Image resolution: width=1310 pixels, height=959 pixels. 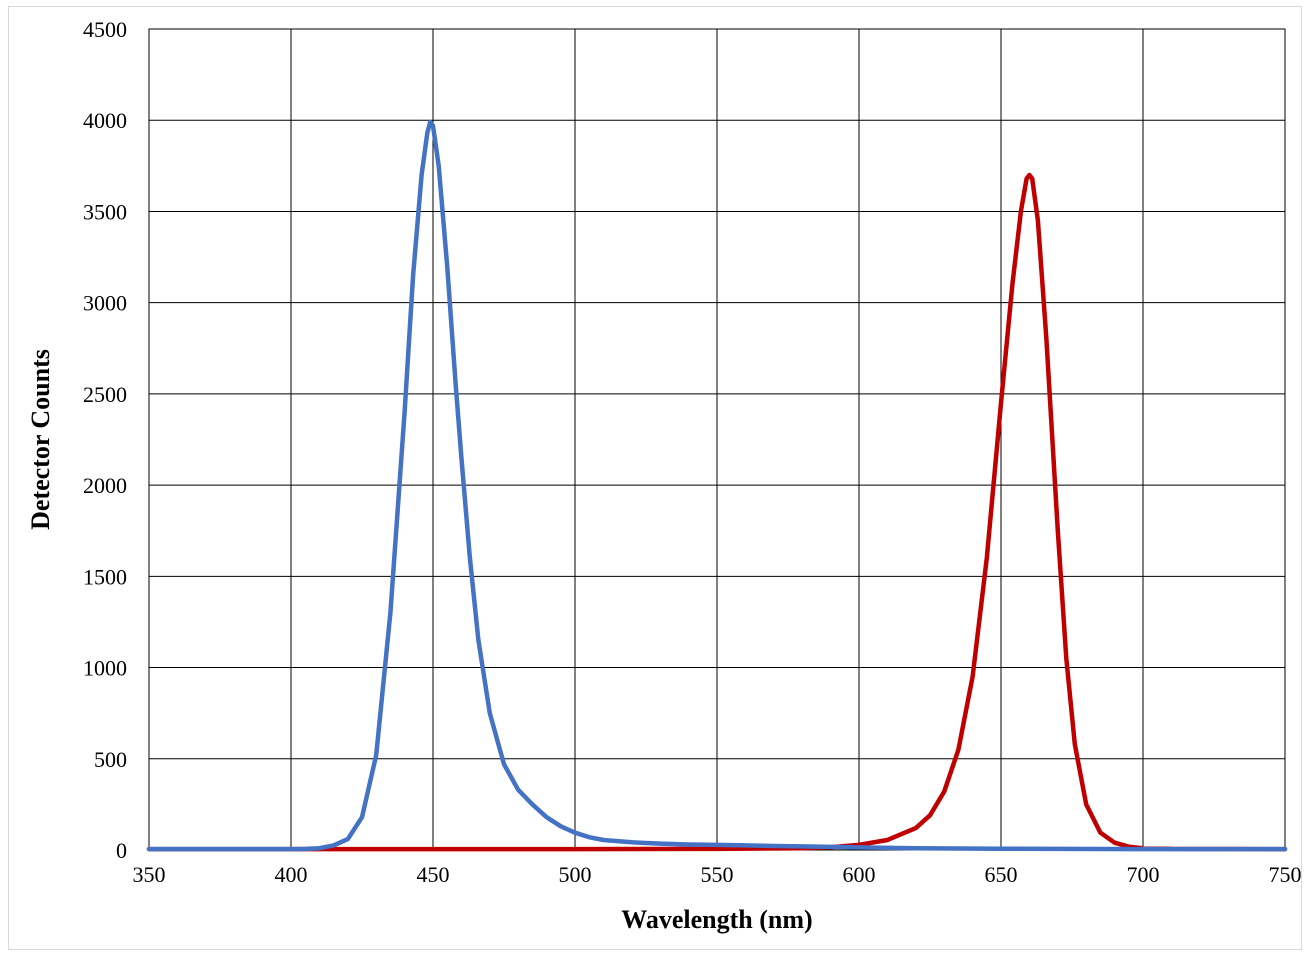 What do you see at coordinates (105, 485) in the screenshot?
I see `y-tick-label: 2000` at bounding box center [105, 485].